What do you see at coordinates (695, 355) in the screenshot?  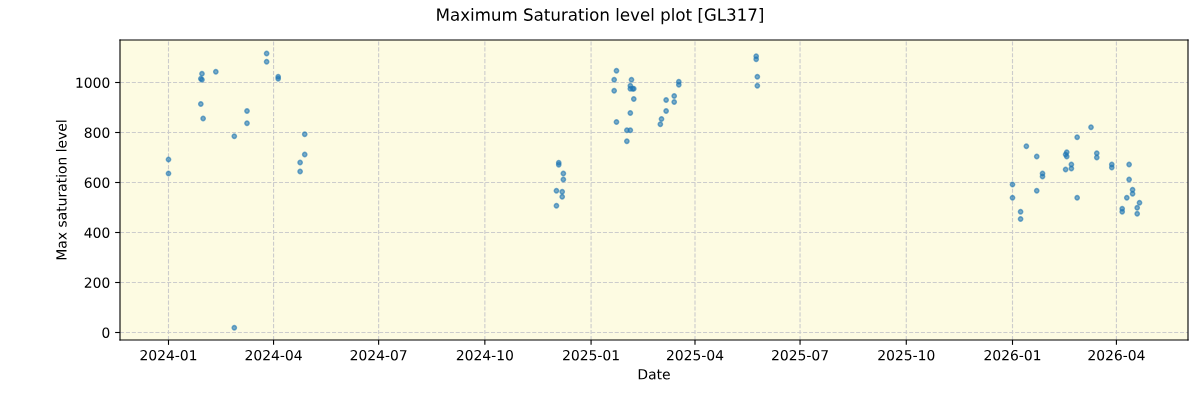 I see `x-tick-label: 2025-04` at bounding box center [695, 355].